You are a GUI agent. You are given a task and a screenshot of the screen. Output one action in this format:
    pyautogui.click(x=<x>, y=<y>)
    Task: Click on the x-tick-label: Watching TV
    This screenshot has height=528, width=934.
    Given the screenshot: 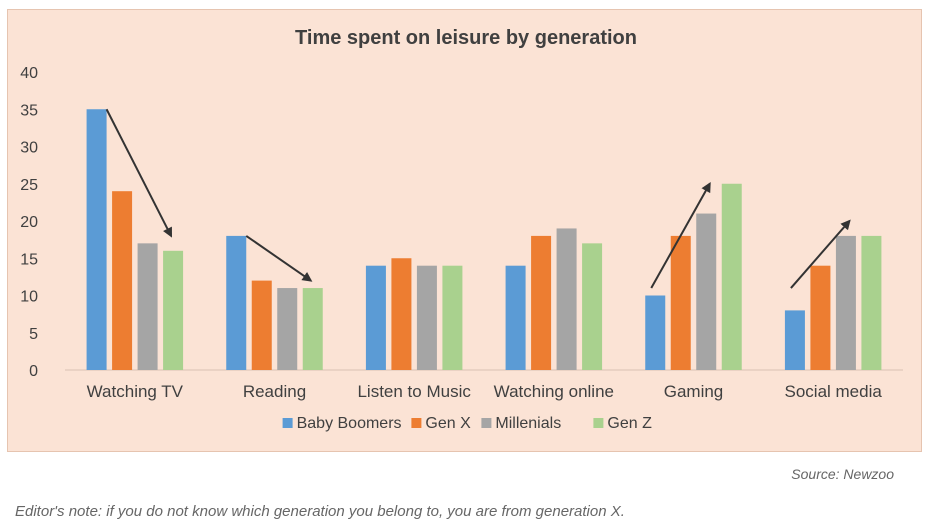 What is the action you would take?
    pyautogui.click(x=135, y=391)
    